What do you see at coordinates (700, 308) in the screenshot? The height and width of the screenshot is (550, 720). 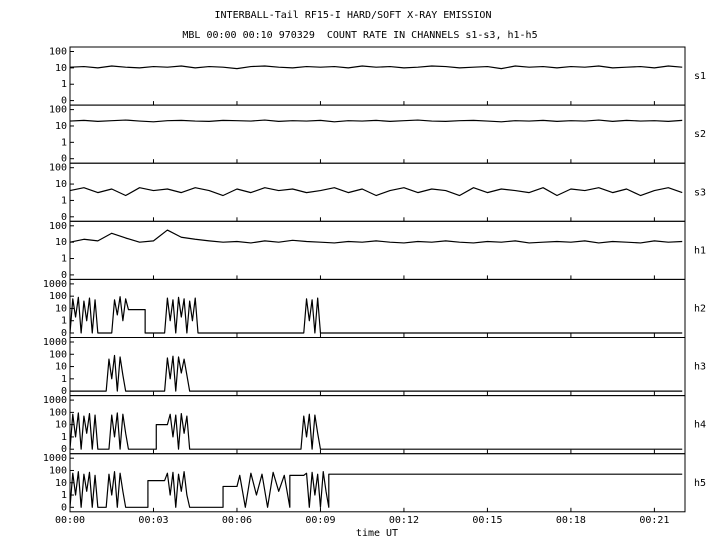 I see `panel-label: h2` at bounding box center [700, 308].